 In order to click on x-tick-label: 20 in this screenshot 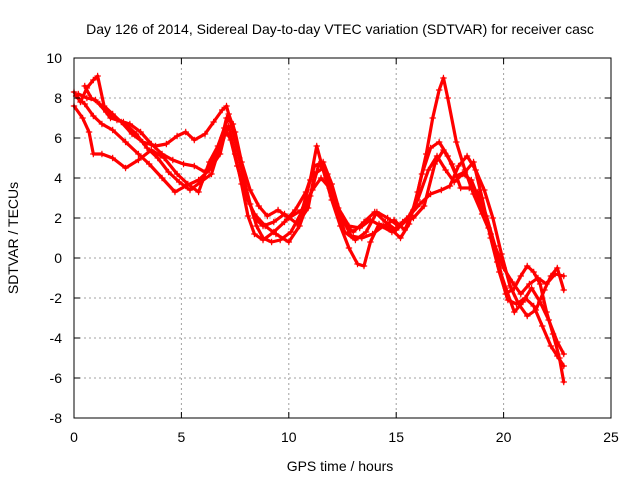, I will do `click(504, 437)`.